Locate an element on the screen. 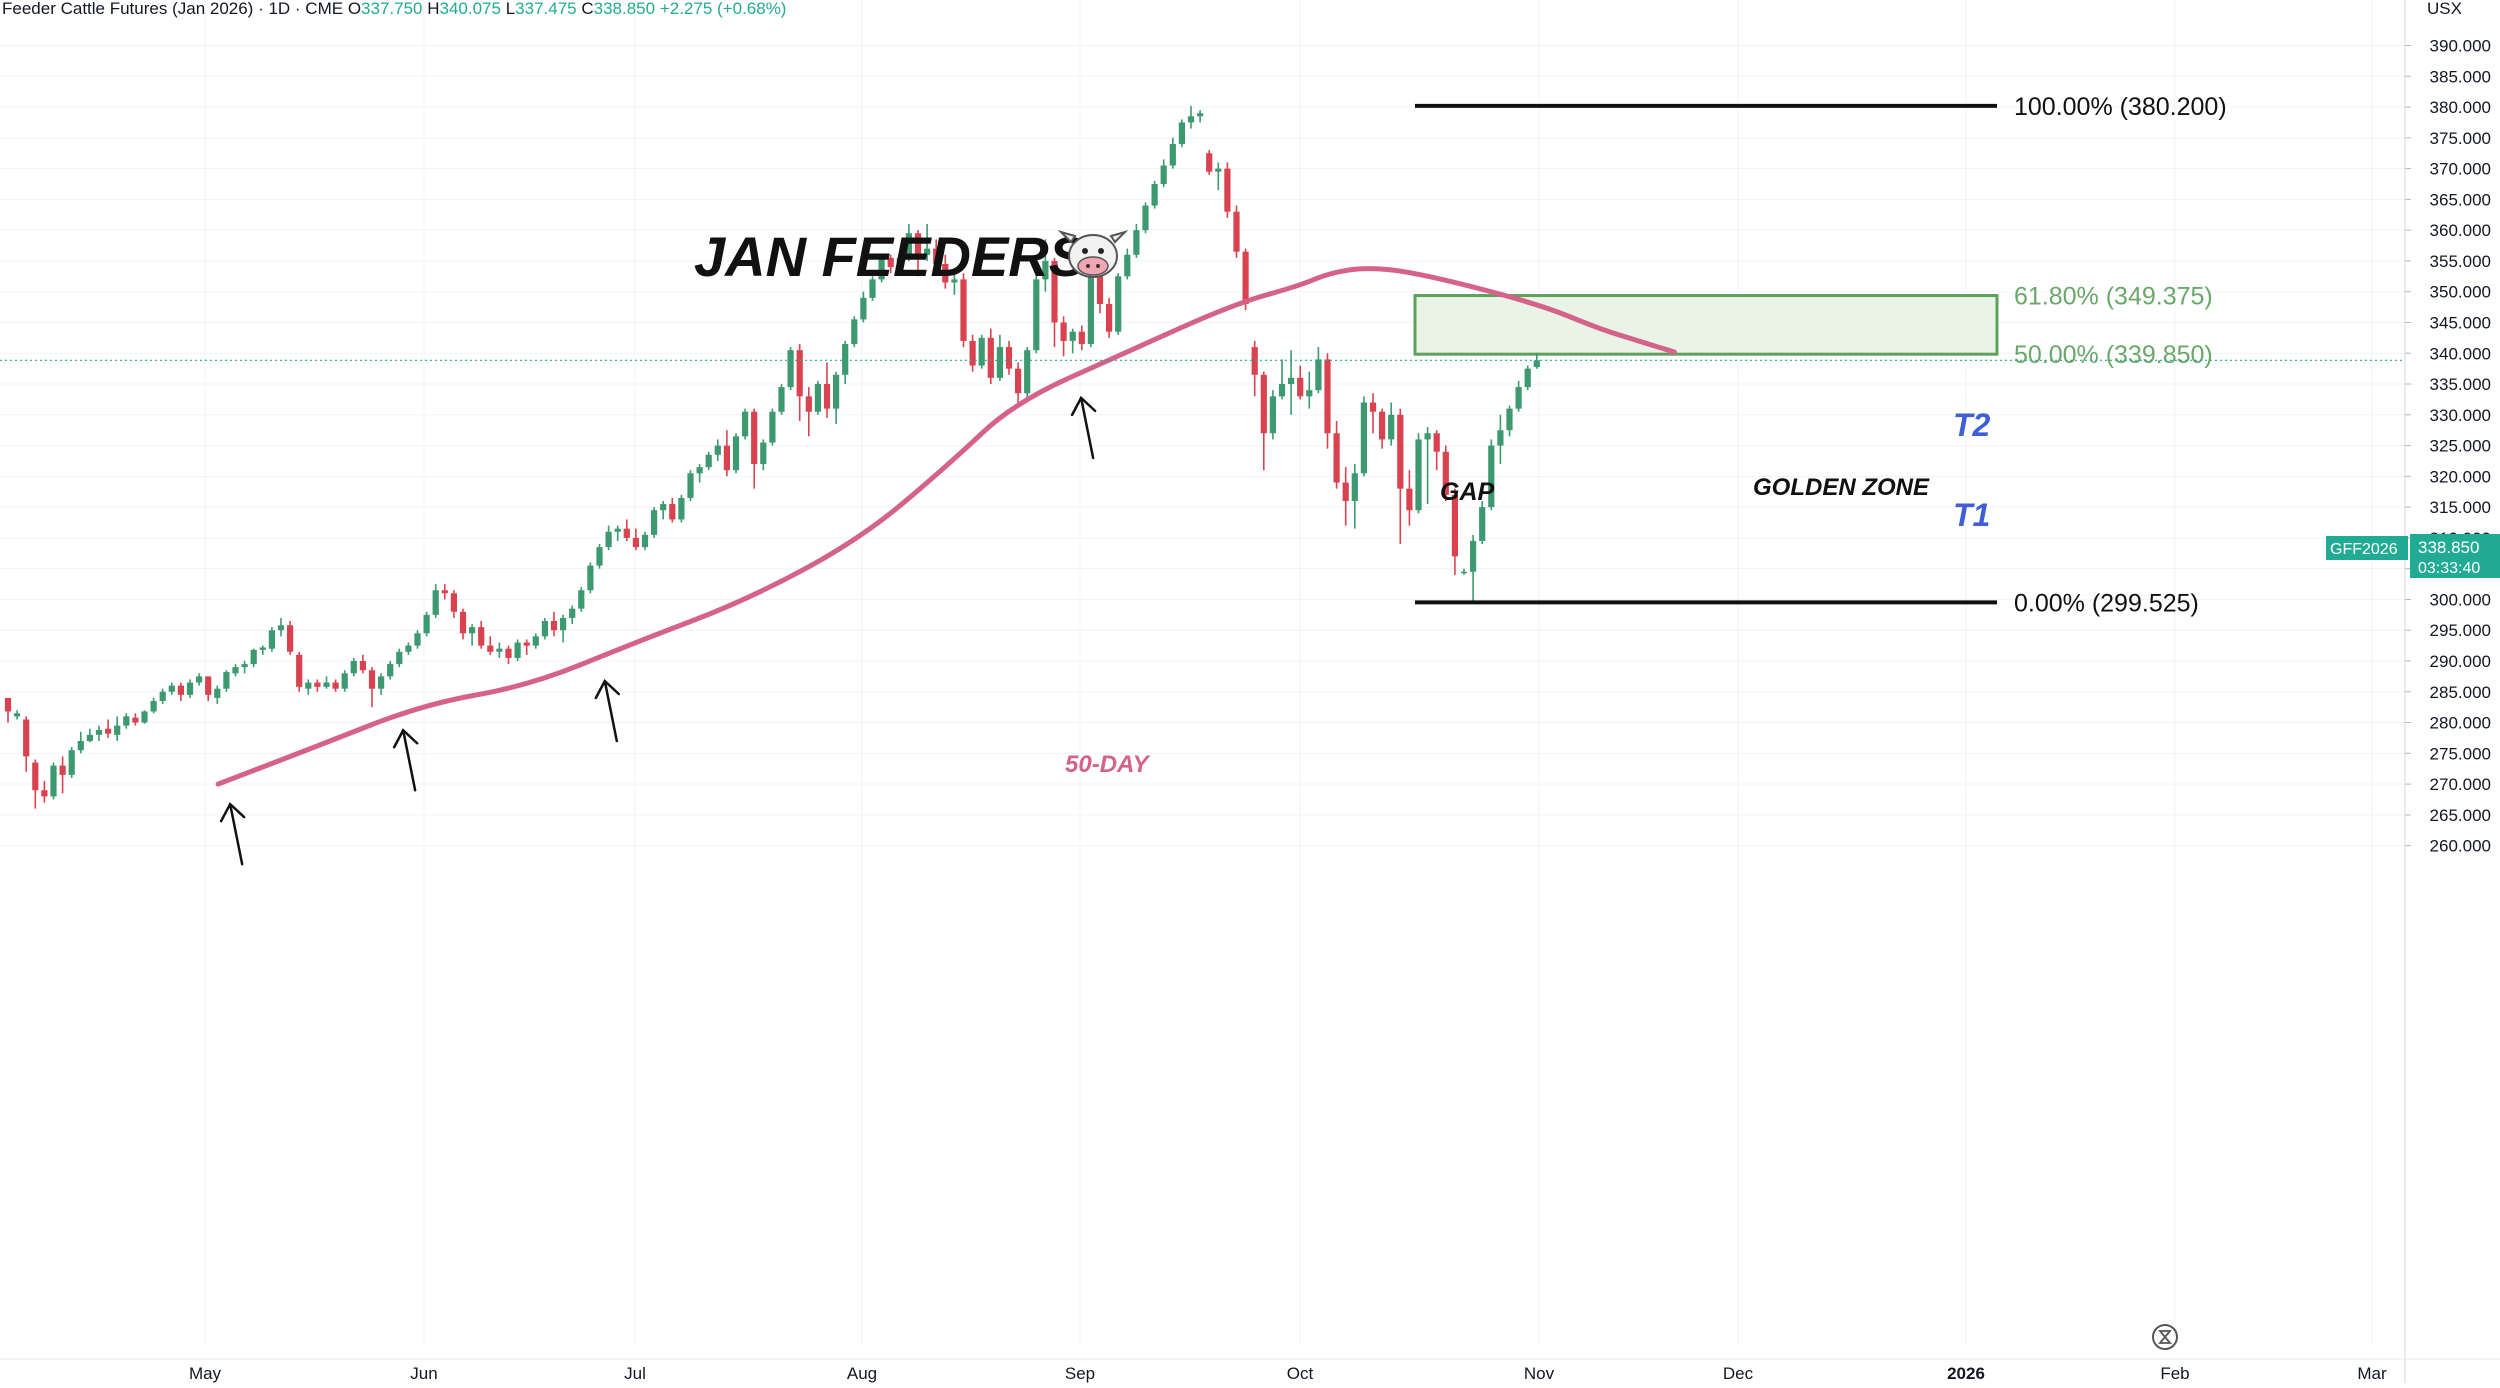  x-tick-label: Jun is located at coordinates (423, 1373).